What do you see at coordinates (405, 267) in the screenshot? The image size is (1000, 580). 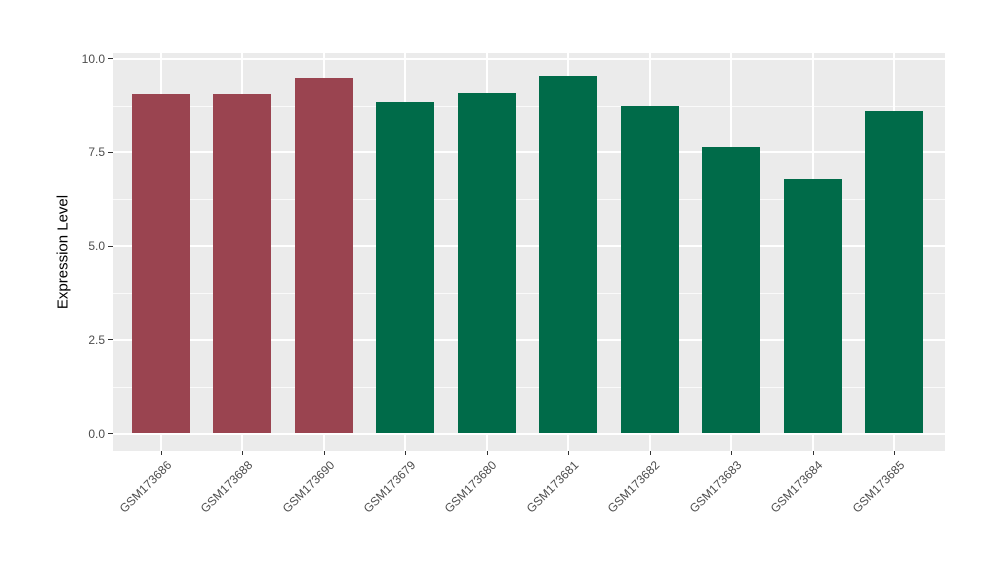 I see `bar-GSM173679` at bounding box center [405, 267].